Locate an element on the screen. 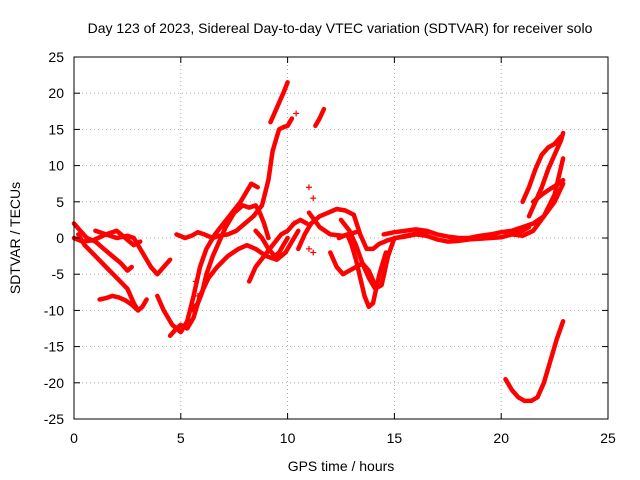  x-tick-label: 5 is located at coordinates (181, 438).